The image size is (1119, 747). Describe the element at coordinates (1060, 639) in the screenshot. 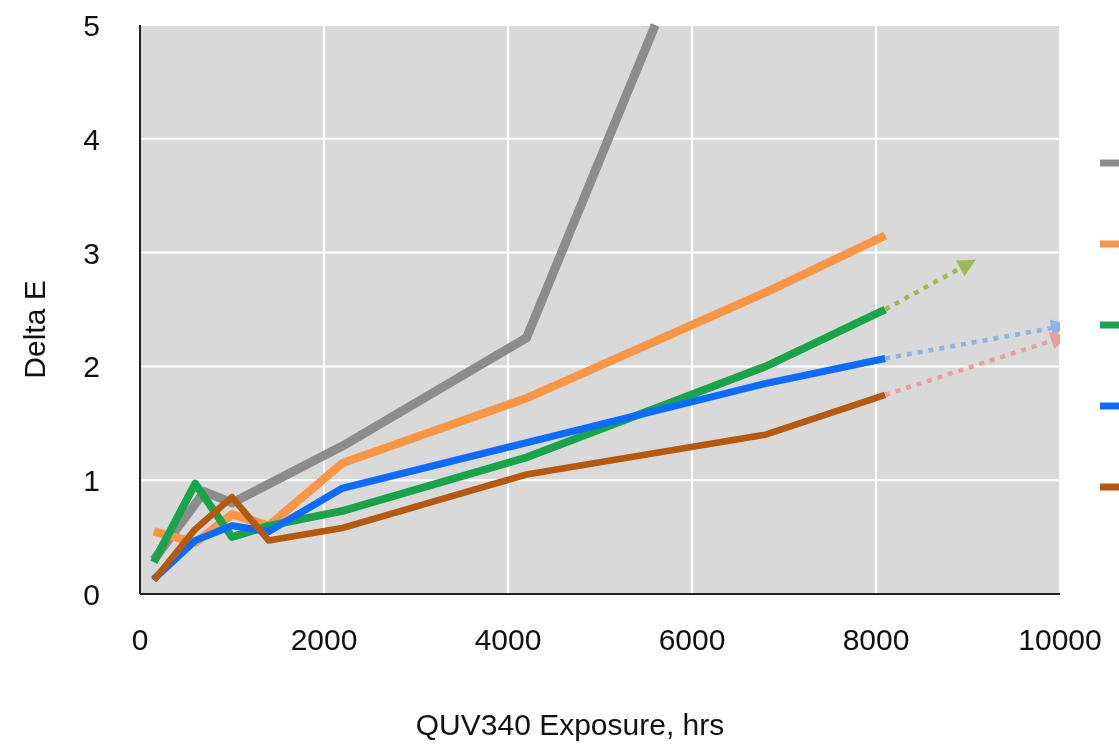

I see `x-tick-label: 10000` at that location.